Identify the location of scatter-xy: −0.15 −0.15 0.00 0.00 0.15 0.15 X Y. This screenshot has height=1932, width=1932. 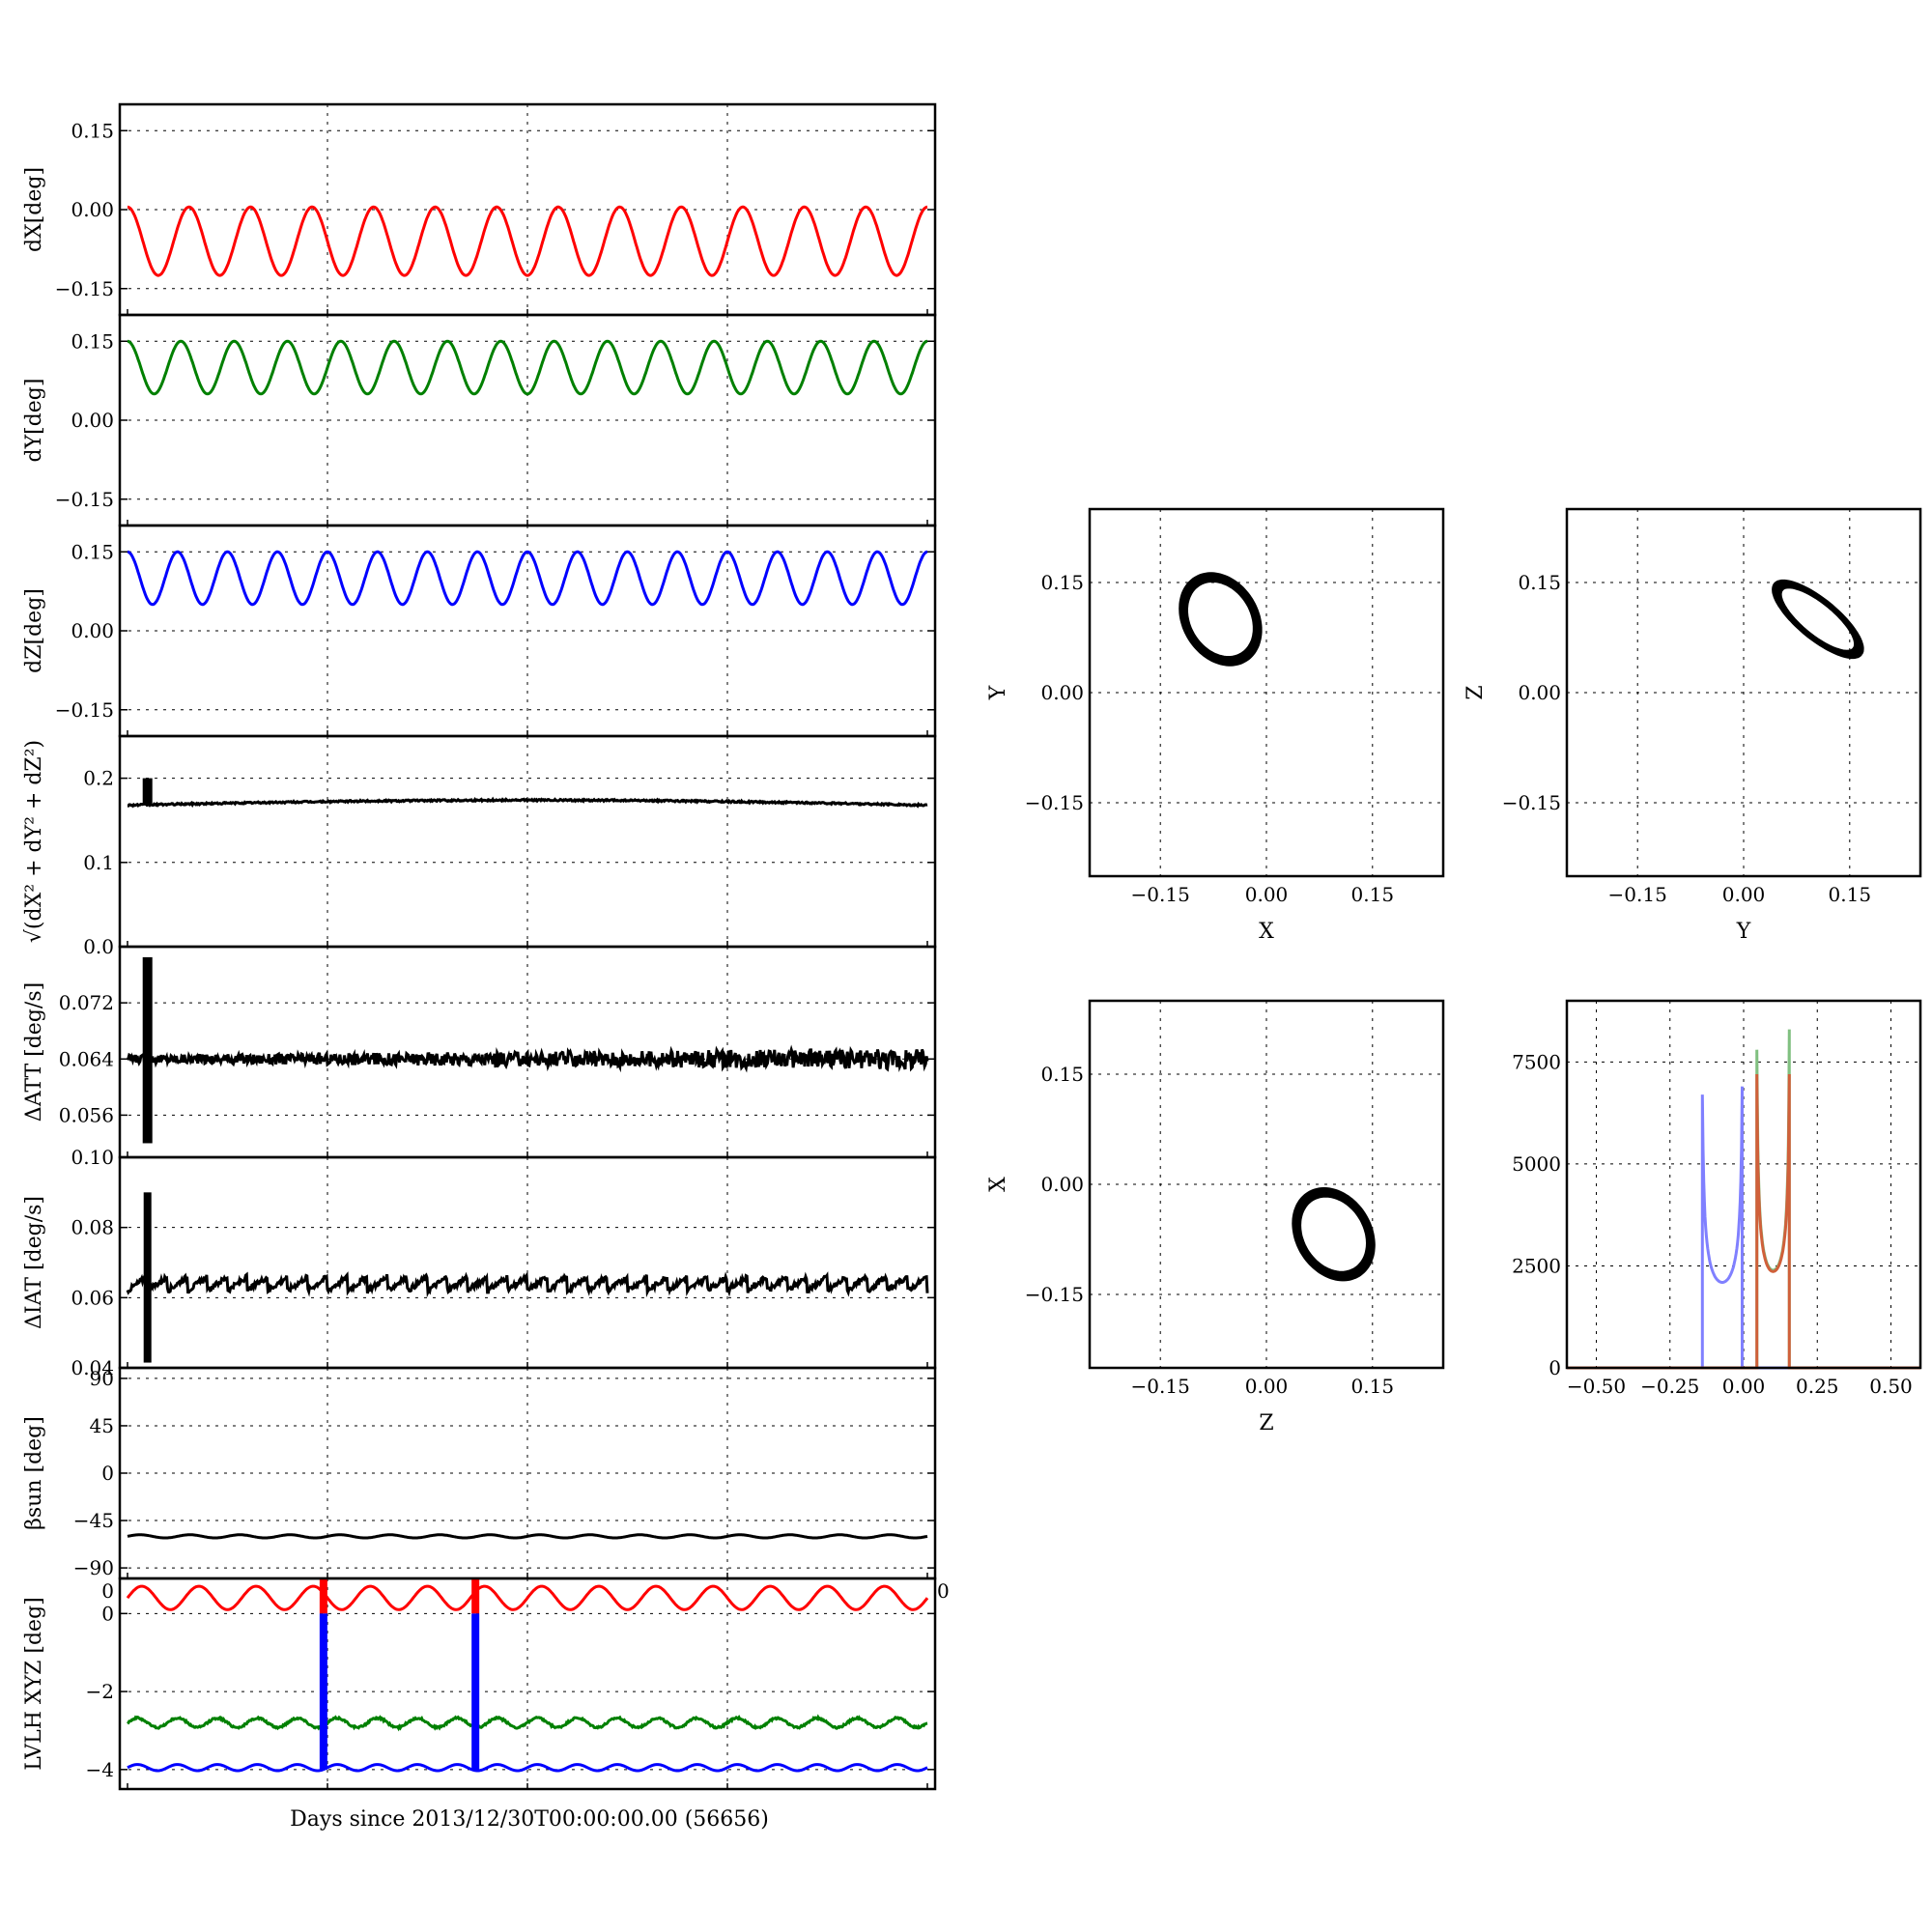
(1215, 725).